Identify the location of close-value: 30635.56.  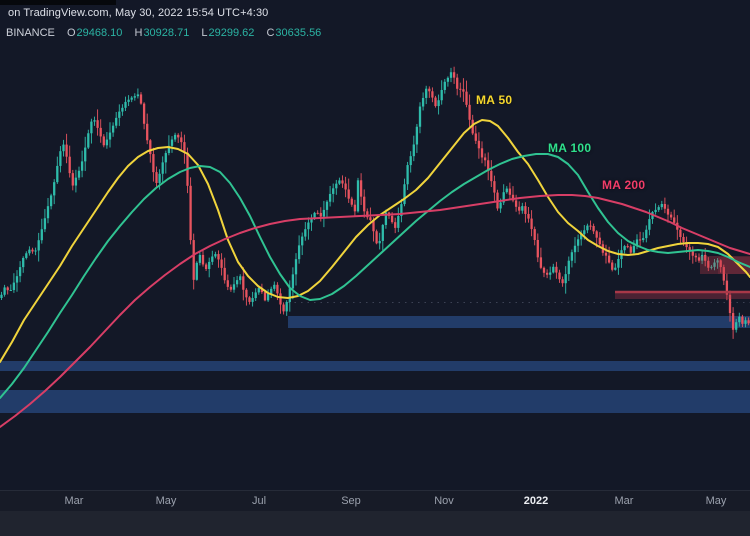
(298, 33).